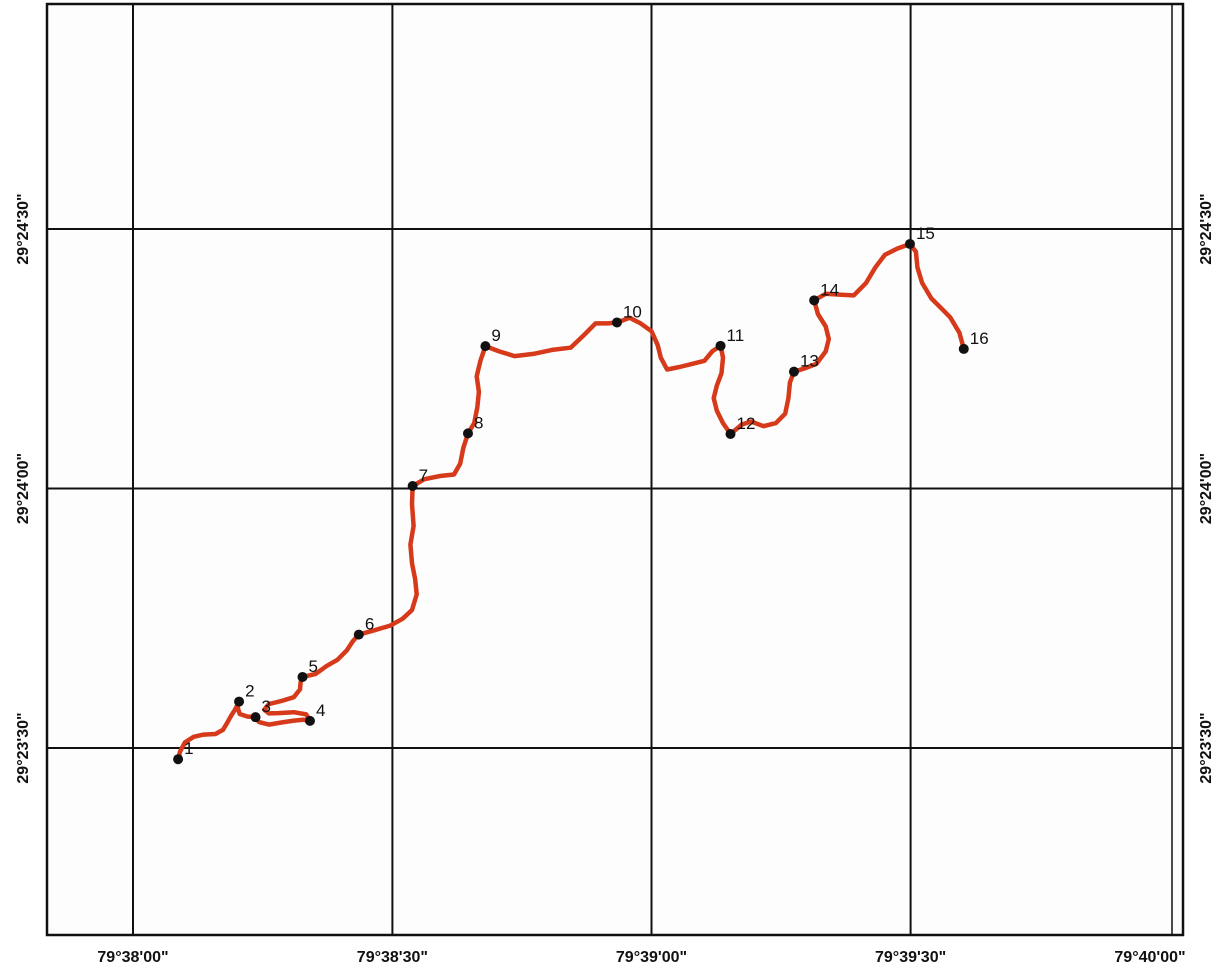 The width and height of the screenshot is (1228, 976). I want to click on latitude-label-left: 29°24'00", so click(23, 488).